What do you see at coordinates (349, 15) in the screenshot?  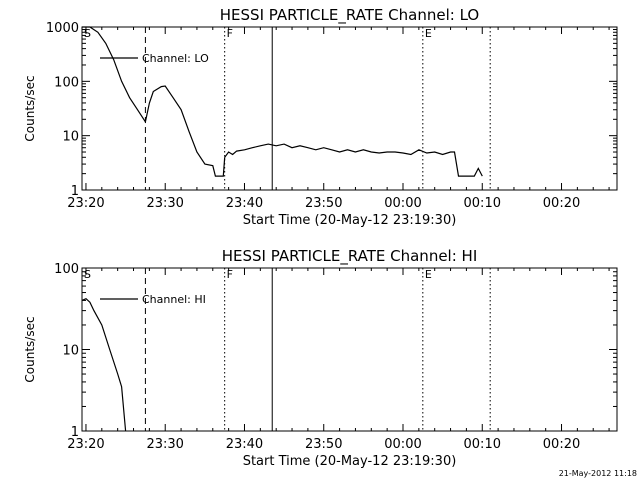 I see `chart-title: HESSI PARTICLE_RATE Channel: LO` at bounding box center [349, 15].